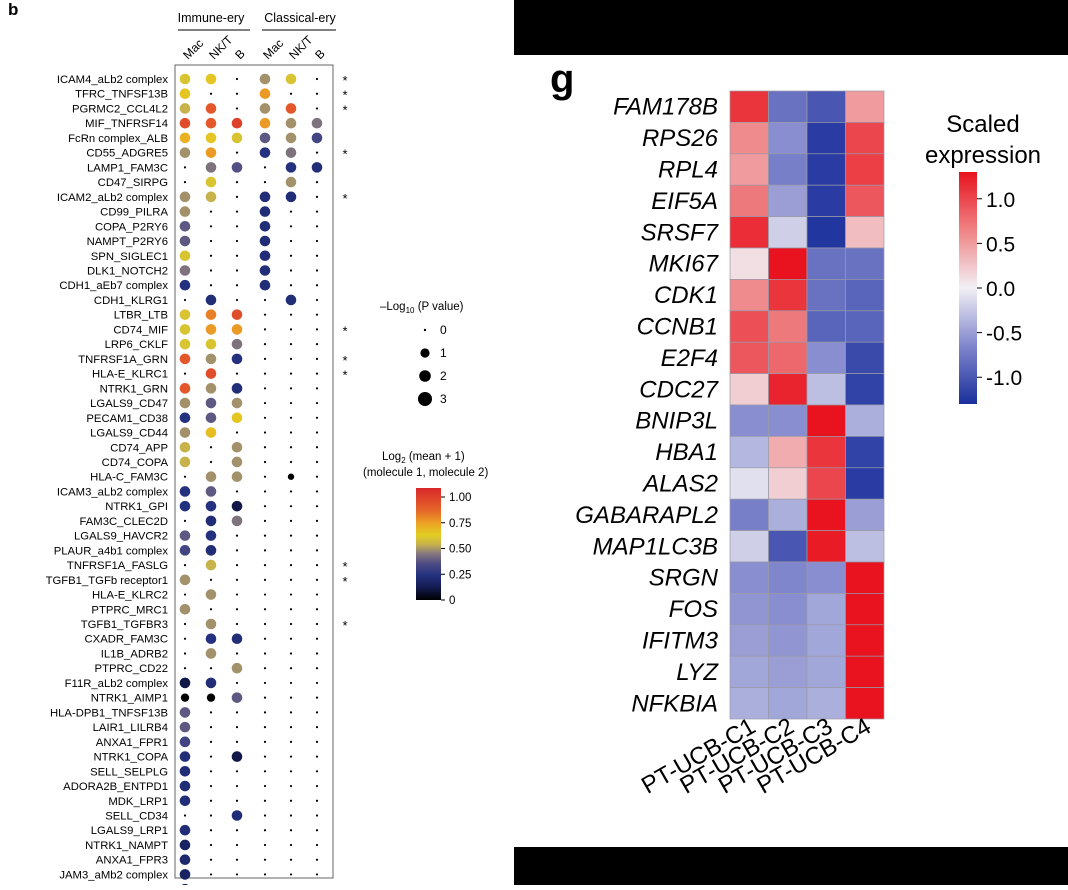  What do you see at coordinates (443, 376) in the screenshot?
I see `size-legend-label: 2` at bounding box center [443, 376].